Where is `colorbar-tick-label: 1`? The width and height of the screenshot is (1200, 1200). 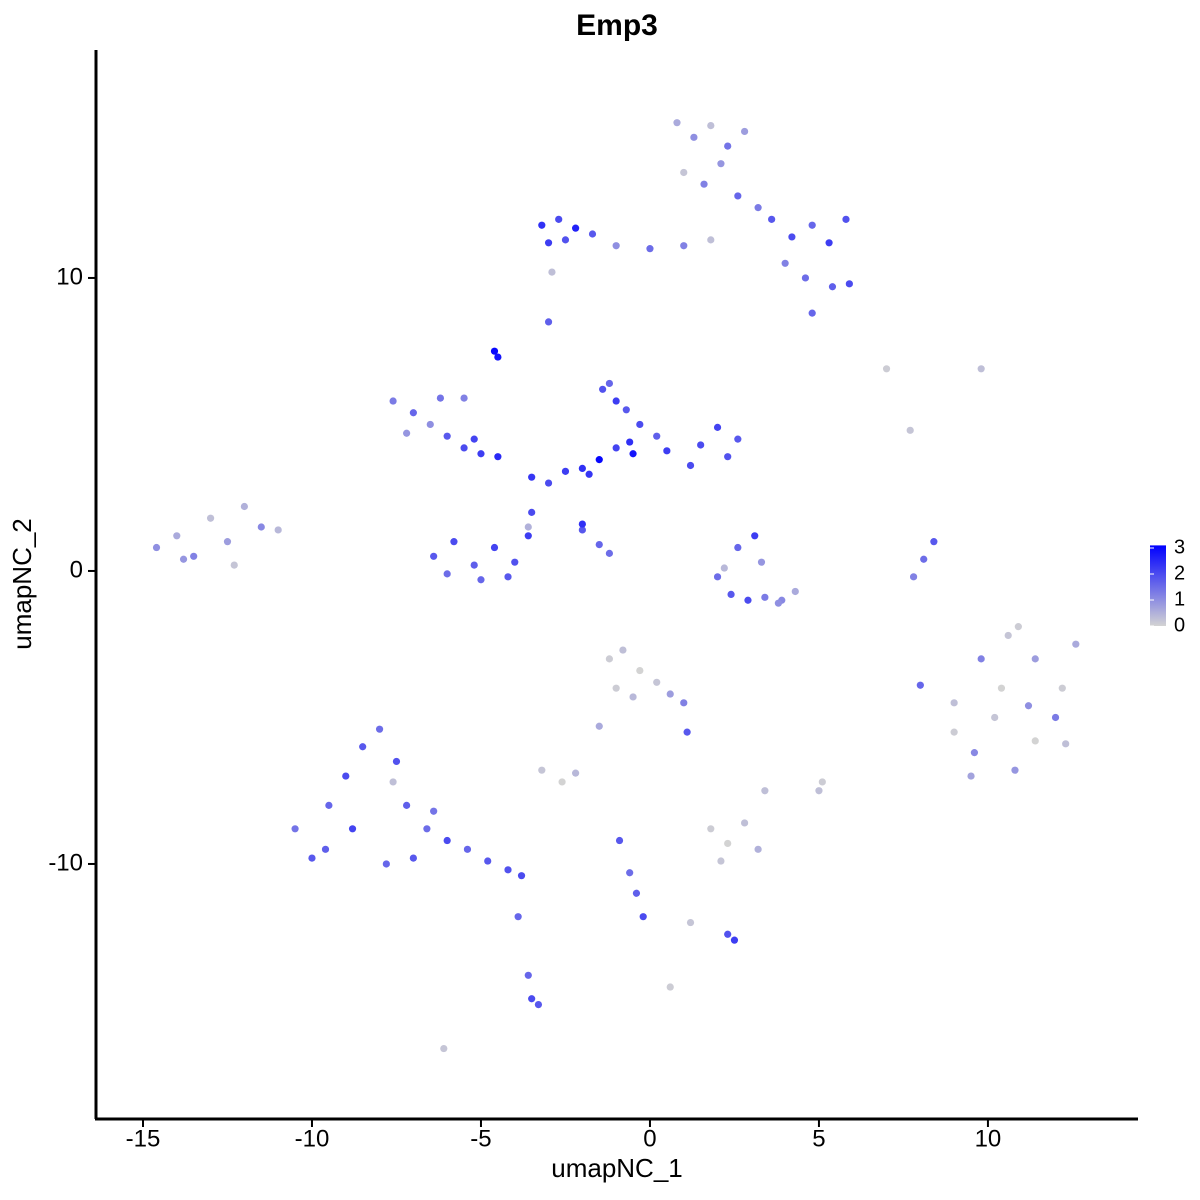 colorbar-tick-label: 1 is located at coordinates (1179, 599).